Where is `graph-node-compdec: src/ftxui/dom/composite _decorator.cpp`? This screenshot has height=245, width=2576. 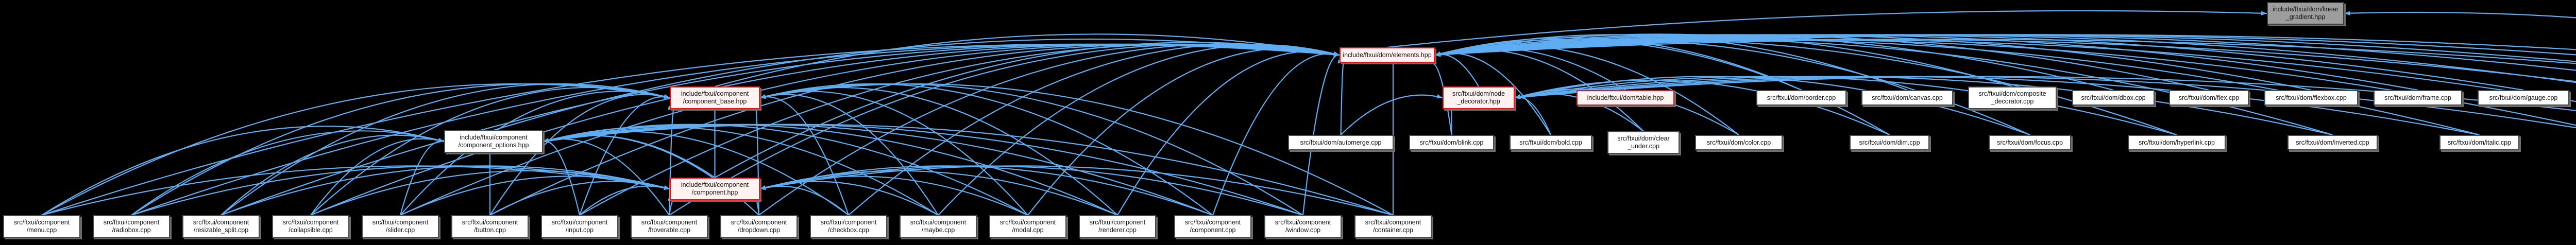 graph-node-compdec: src/ftxui/dom/composite _decorator.cpp is located at coordinates (2012, 97).